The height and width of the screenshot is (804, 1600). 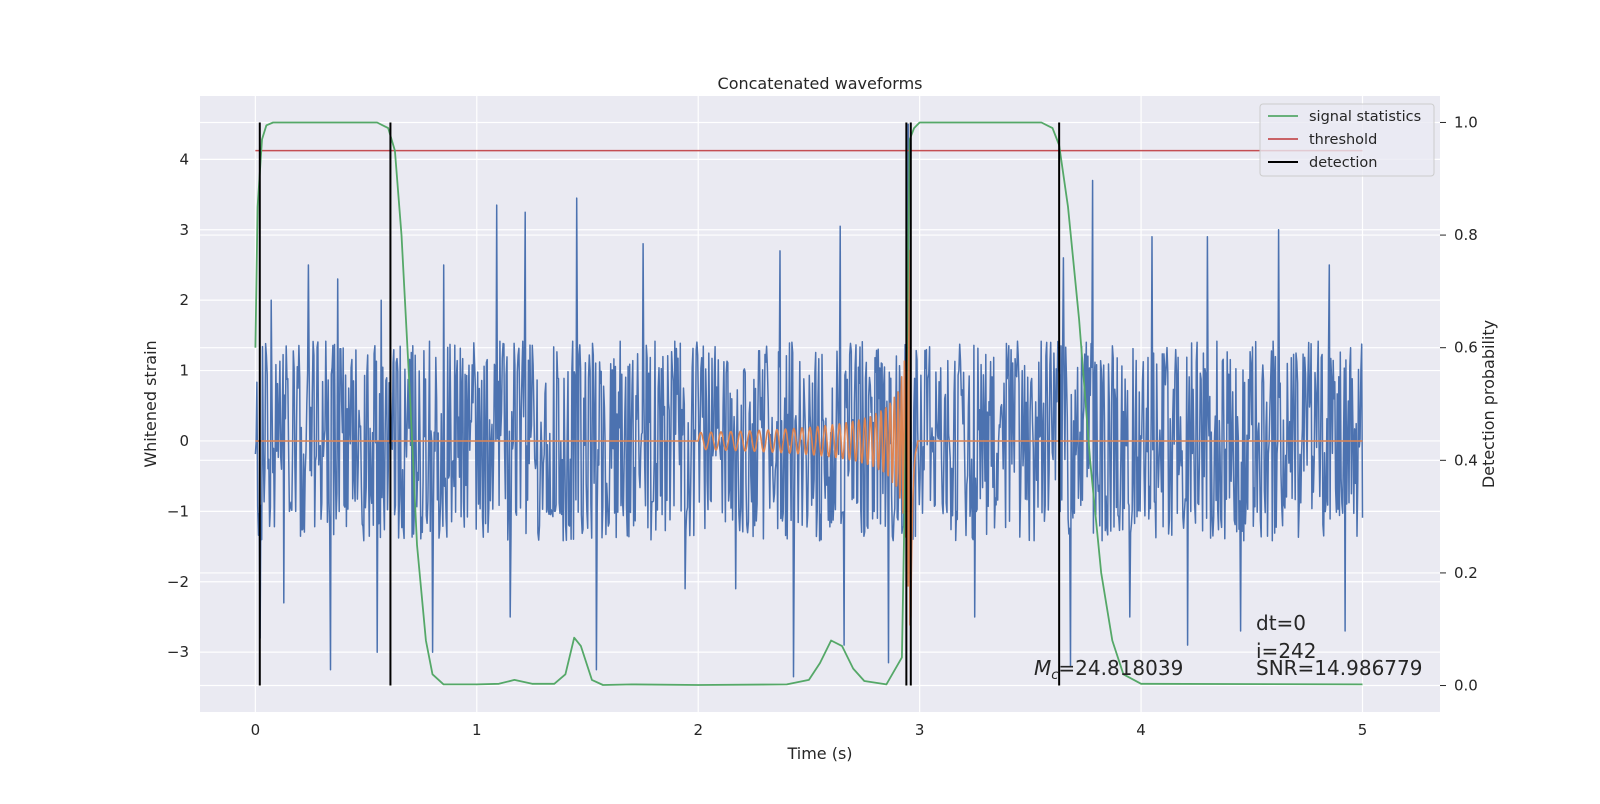 What do you see at coordinates (1042, 668) in the screenshot?
I see `annotation-chirp-mass-symbol: M` at bounding box center [1042, 668].